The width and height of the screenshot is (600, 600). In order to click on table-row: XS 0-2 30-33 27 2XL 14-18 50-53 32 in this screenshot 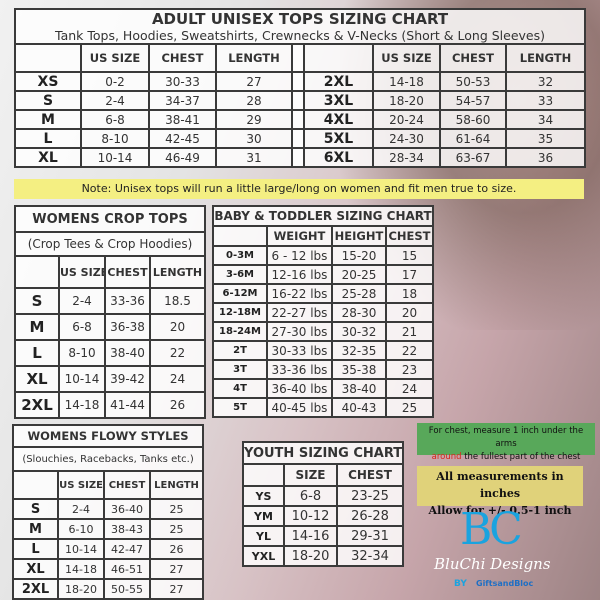, I will do `click(300, 81)`.